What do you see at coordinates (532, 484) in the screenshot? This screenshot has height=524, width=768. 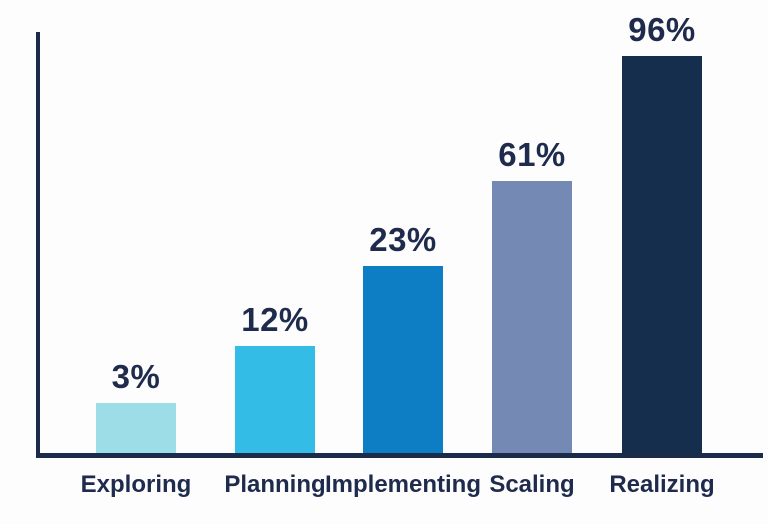 I see `x-tick-label: Scaling` at bounding box center [532, 484].